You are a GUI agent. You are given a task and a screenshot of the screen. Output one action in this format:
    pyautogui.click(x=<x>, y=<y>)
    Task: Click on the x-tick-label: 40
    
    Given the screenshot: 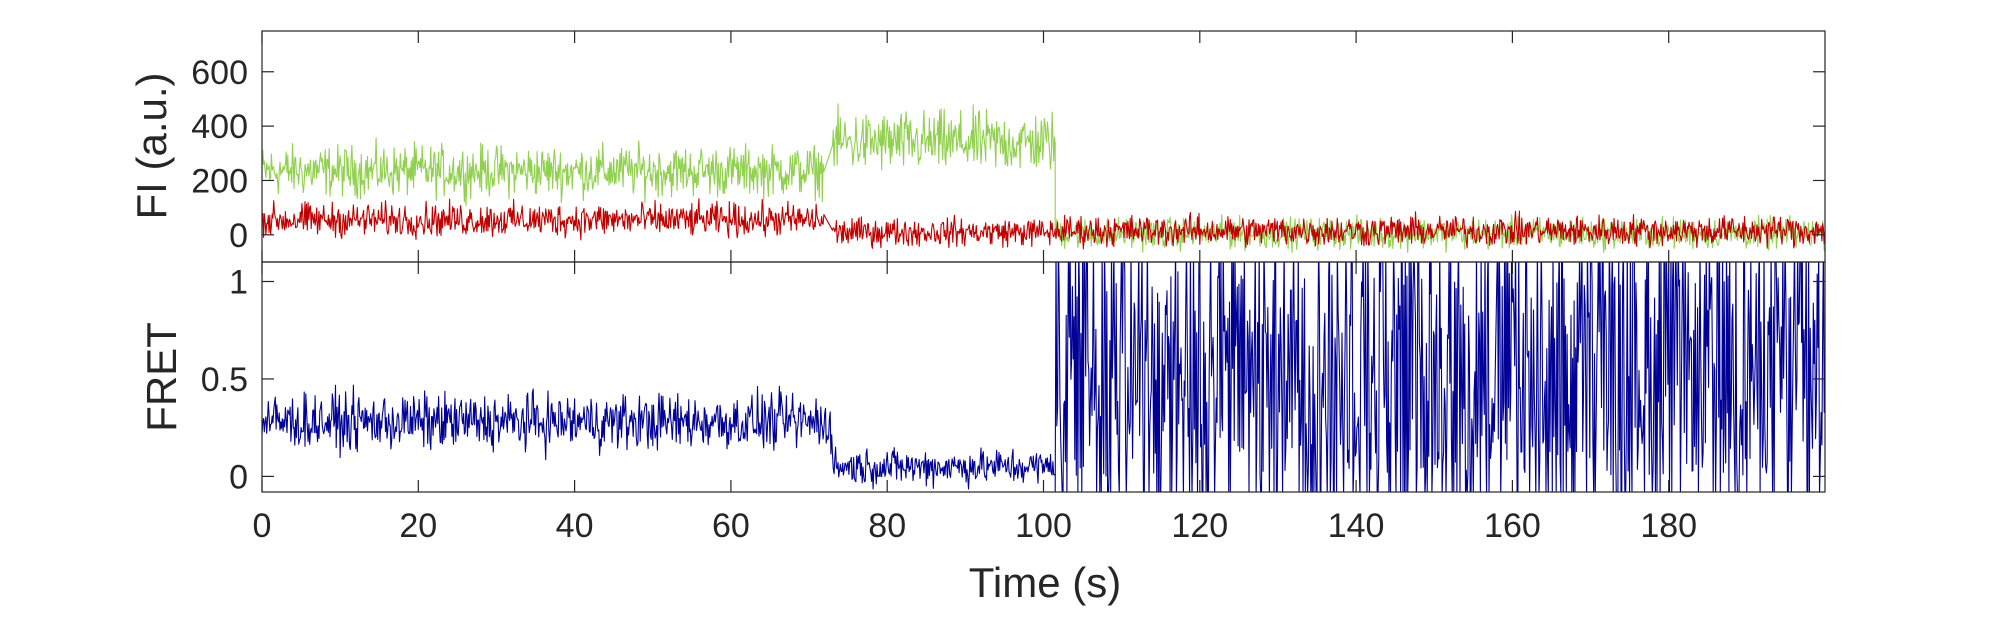 What is the action you would take?
    pyautogui.click(x=575, y=526)
    